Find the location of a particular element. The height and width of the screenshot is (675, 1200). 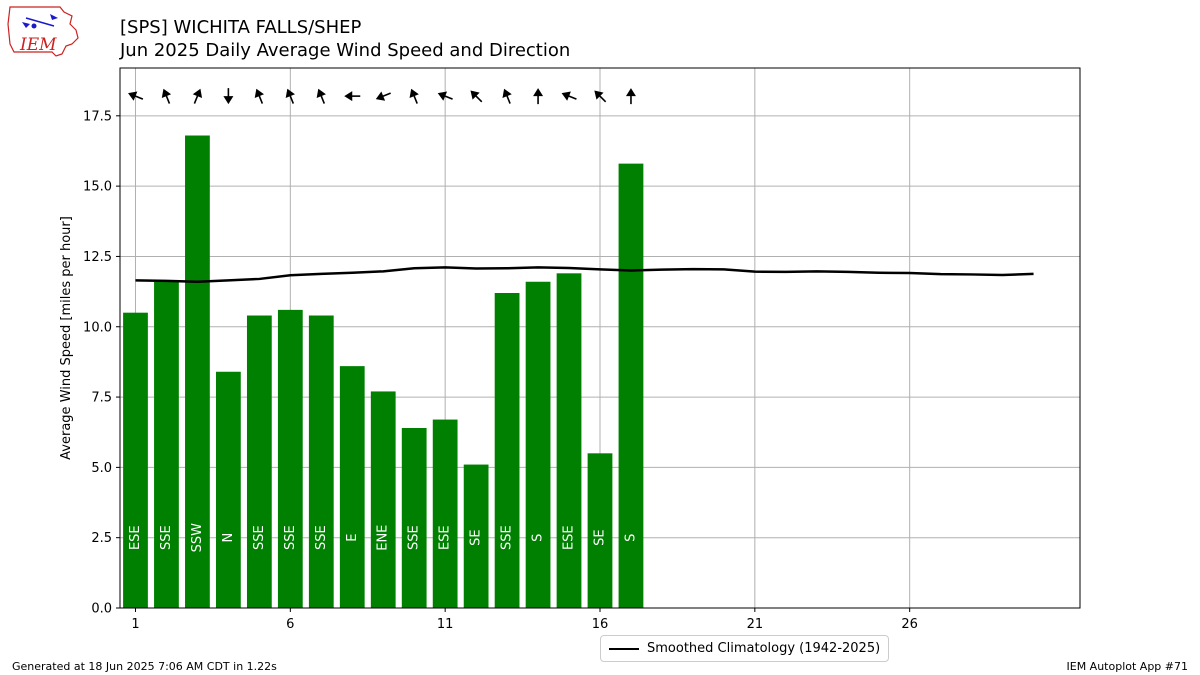

y-tick-label: 2.5 is located at coordinates (101, 538).